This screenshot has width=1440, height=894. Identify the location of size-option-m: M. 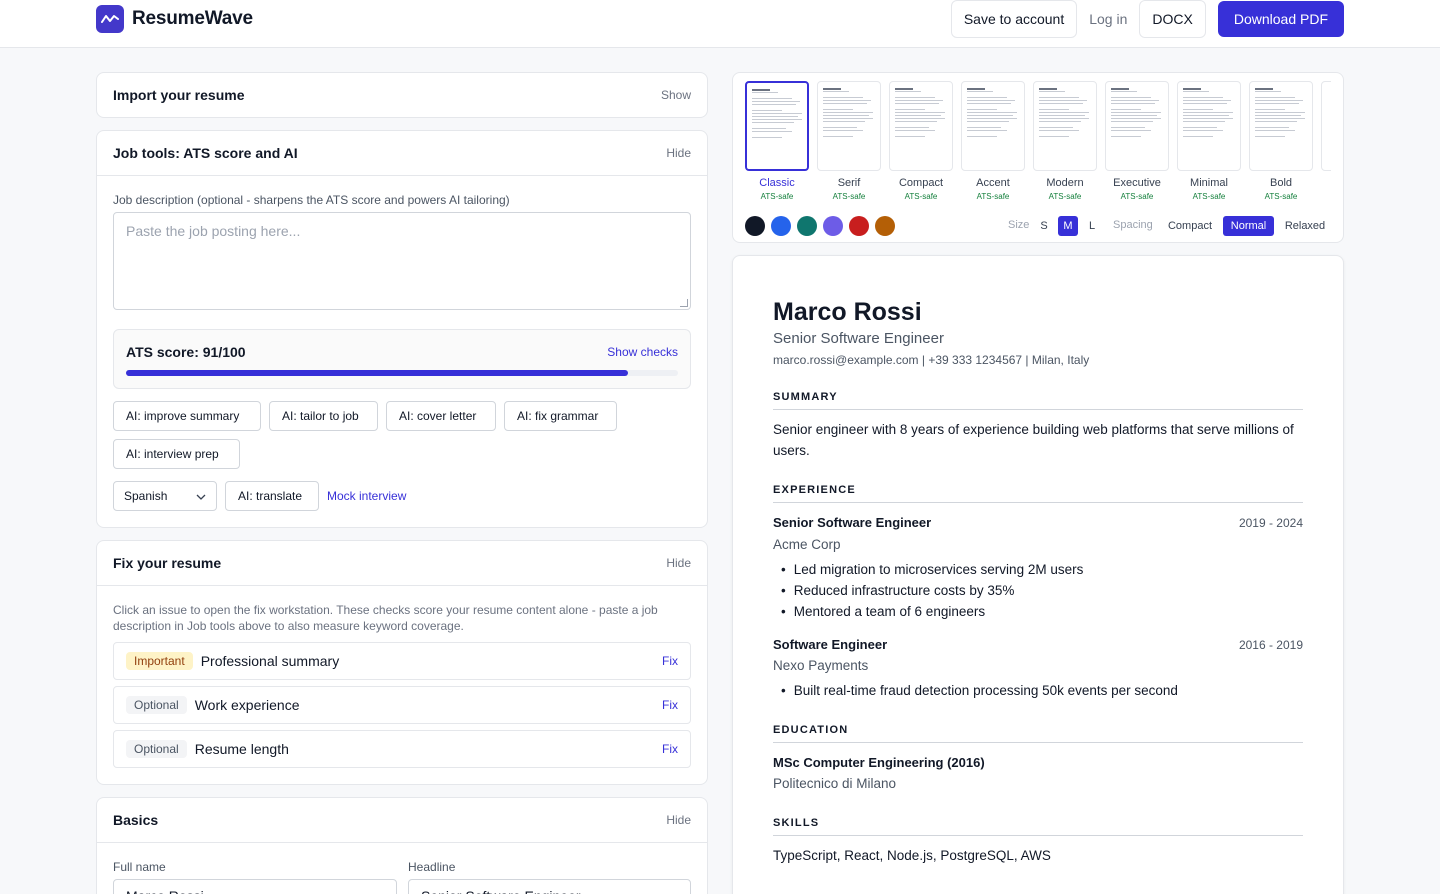
(1068, 226).